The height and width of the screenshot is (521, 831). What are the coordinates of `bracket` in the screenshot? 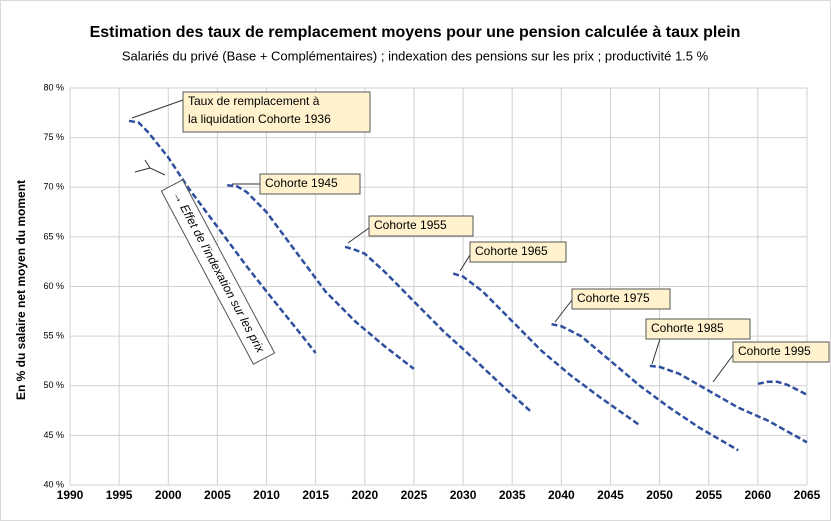 It's located at (150, 167).